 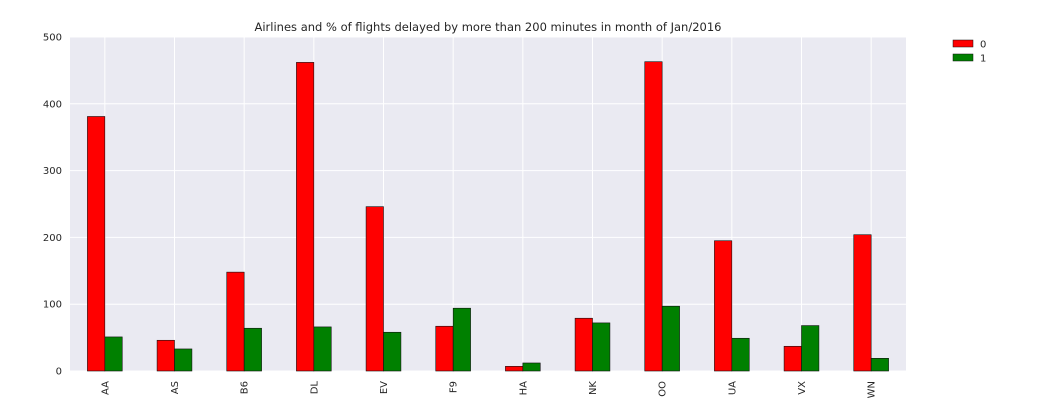 What do you see at coordinates (802, 388) in the screenshot?
I see `x-tick-label: VX` at bounding box center [802, 388].